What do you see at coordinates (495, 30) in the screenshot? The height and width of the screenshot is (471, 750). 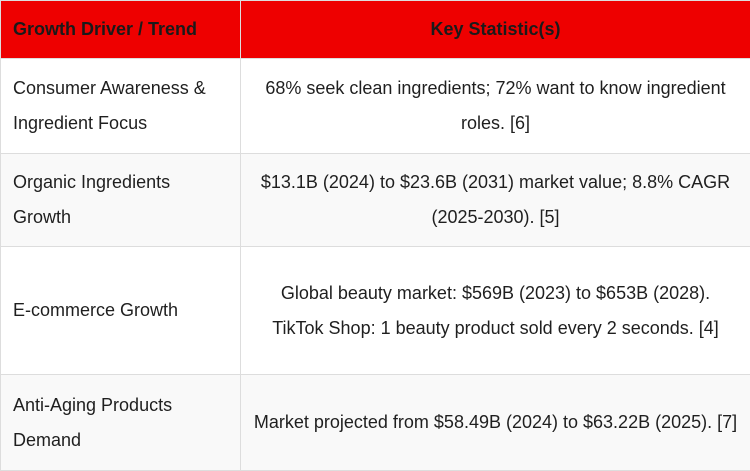 I see `column-header-statistics: Key Statistic(s)` at bounding box center [495, 30].